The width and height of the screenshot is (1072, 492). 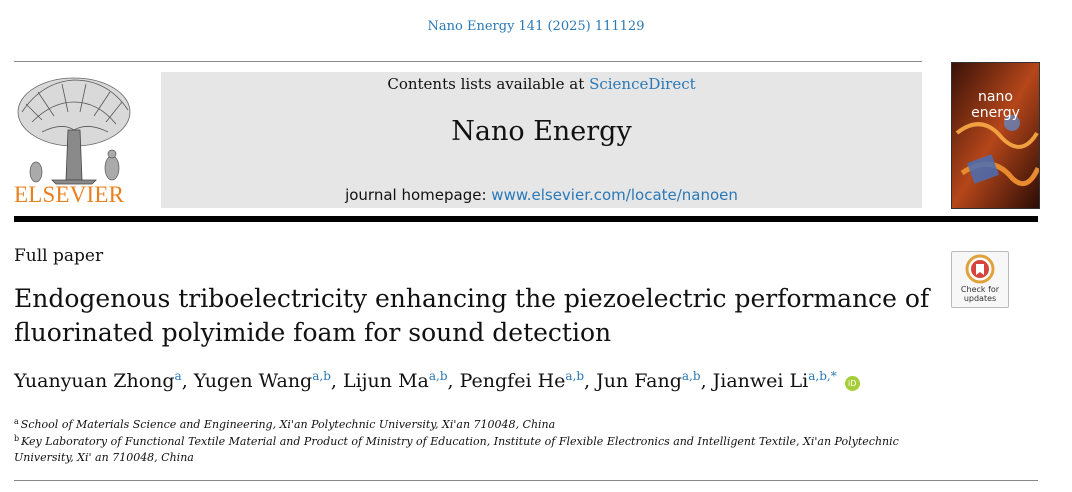 I want to click on author-affiliation-mark: a, so click(x=178, y=376).